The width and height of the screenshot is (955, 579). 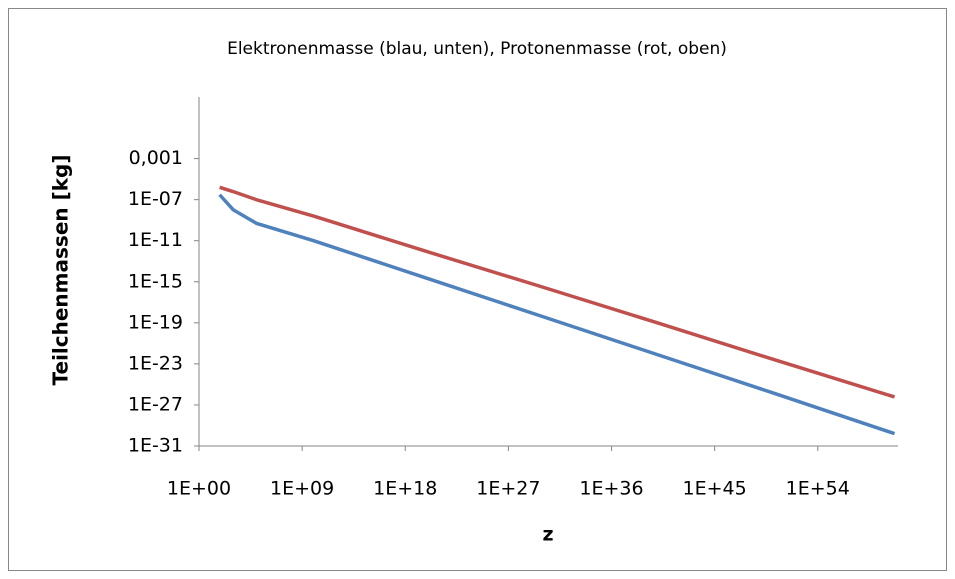 I want to click on y-tick-label: 1E-27, so click(x=155, y=404).